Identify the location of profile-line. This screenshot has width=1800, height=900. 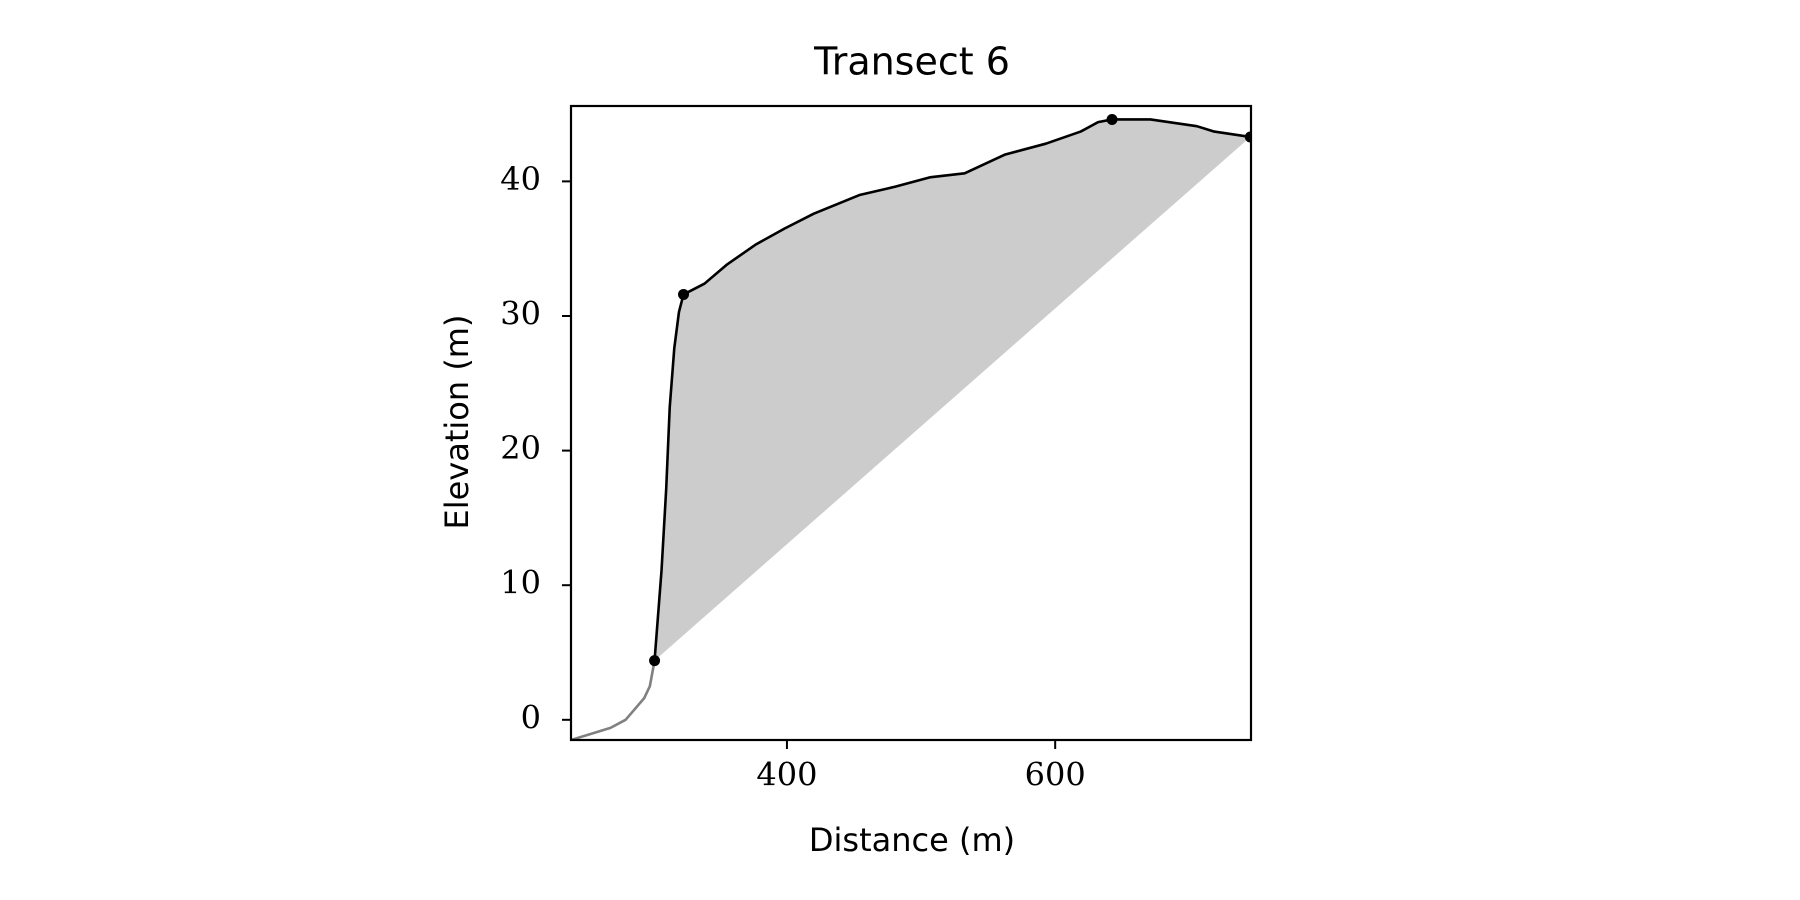
(613, 700).